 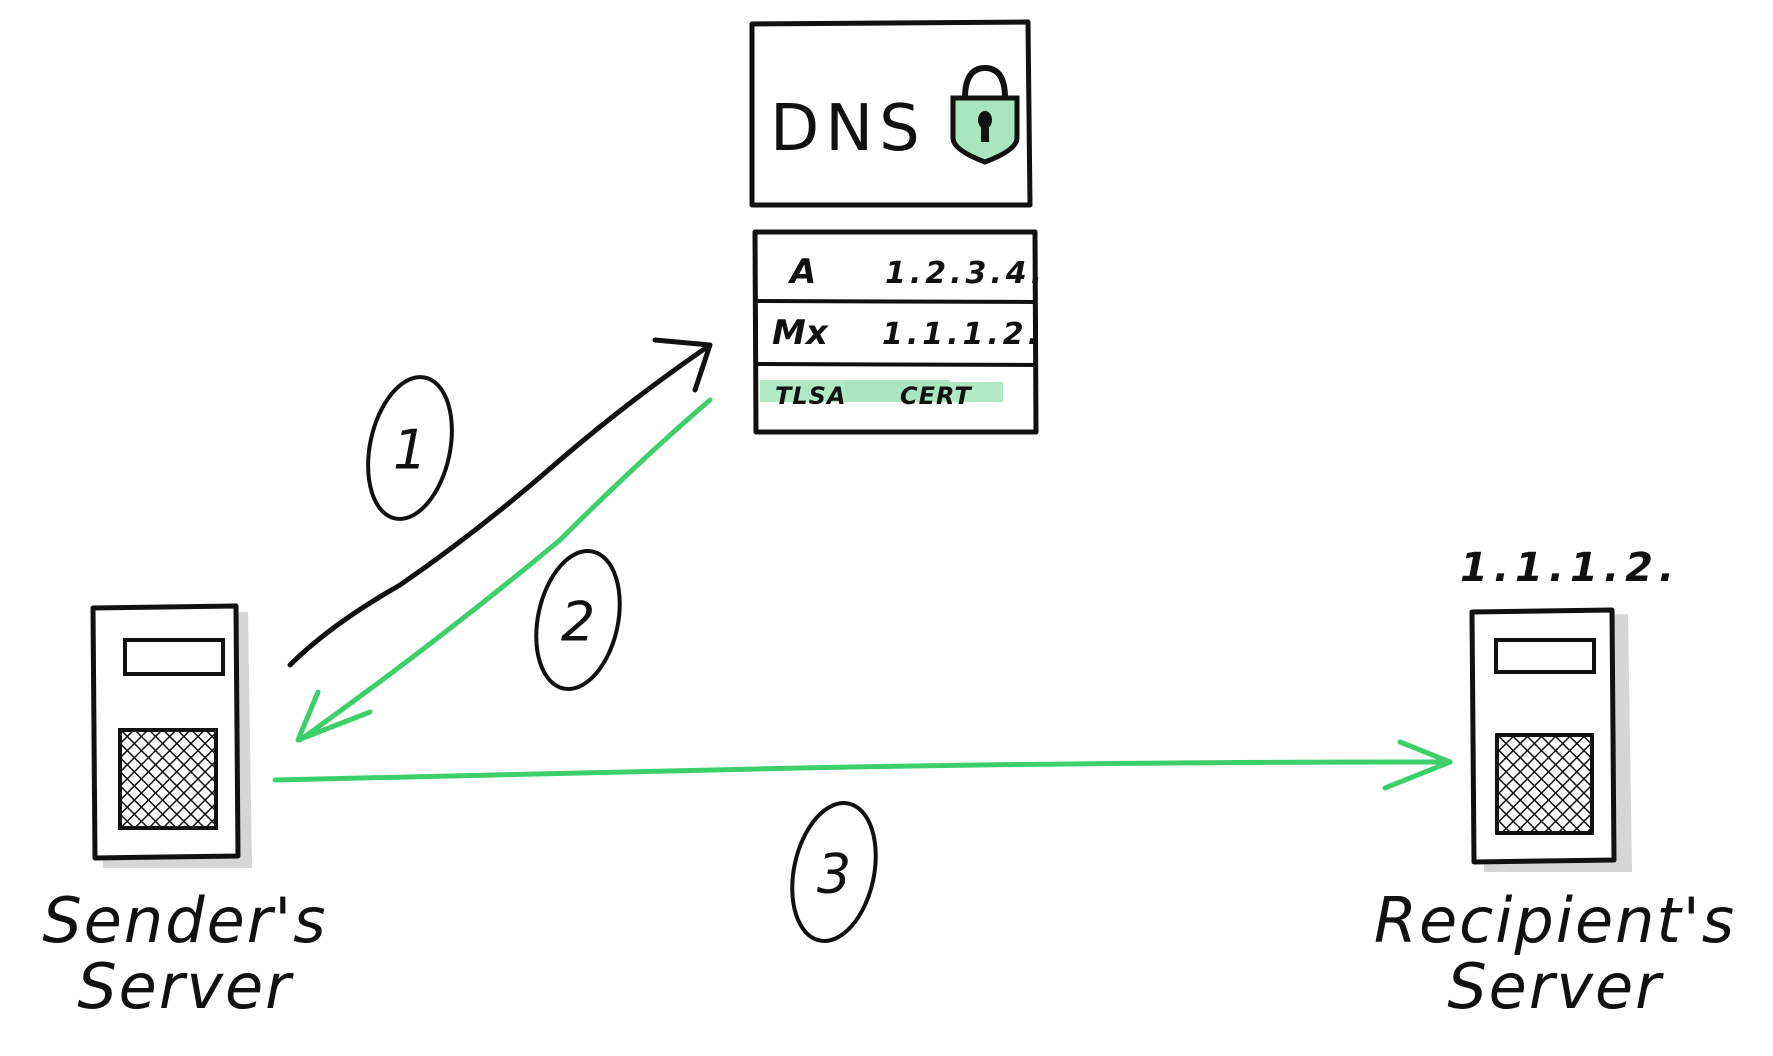 What do you see at coordinates (1555, 986) in the screenshot?
I see `recipient-label-line2: Server` at bounding box center [1555, 986].